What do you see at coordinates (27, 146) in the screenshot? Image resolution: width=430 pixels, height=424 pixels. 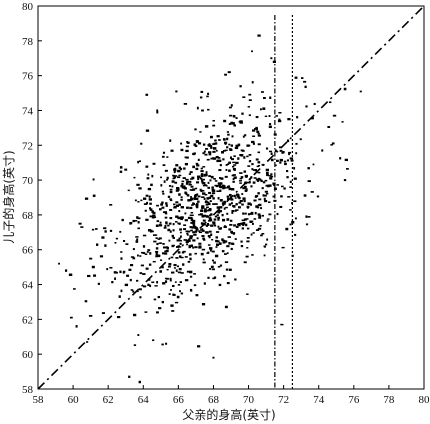 I see `y-tick-label: 72` at bounding box center [27, 146].